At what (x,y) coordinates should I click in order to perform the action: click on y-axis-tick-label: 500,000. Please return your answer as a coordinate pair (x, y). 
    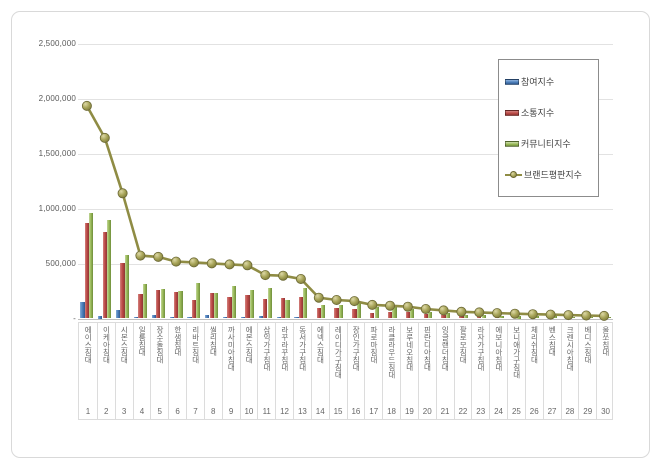
    Looking at the image, I should click on (60, 263).